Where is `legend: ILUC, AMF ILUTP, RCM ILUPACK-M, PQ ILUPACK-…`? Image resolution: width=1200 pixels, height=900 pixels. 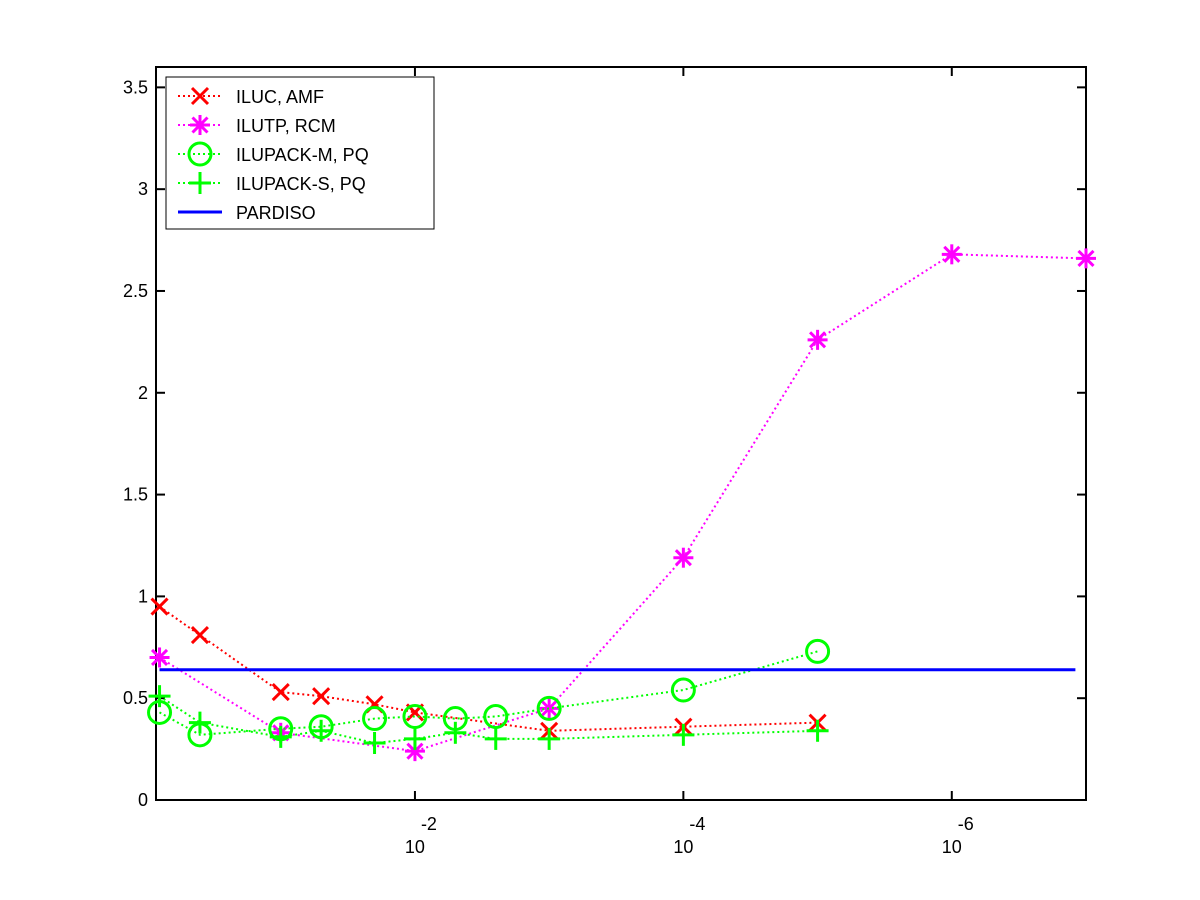 legend: ILUC, AMF ILUTP, RCM ILUPACK-M, PQ ILUPACK-… is located at coordinates (300, 153).